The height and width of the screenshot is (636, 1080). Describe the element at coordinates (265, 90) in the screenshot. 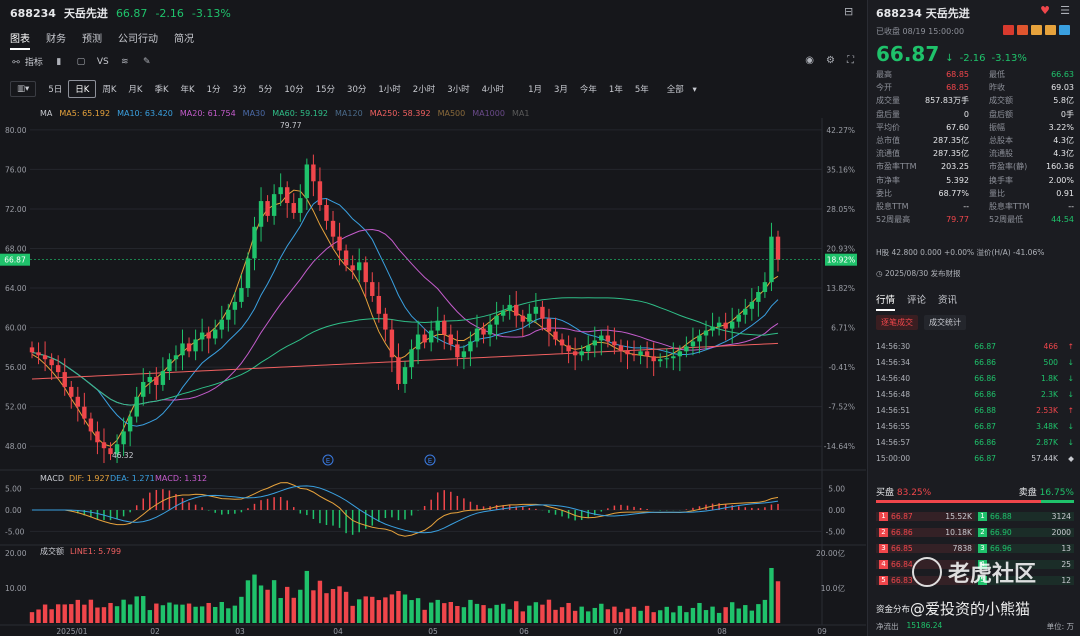

I see `period-5min: 5分` at that location.